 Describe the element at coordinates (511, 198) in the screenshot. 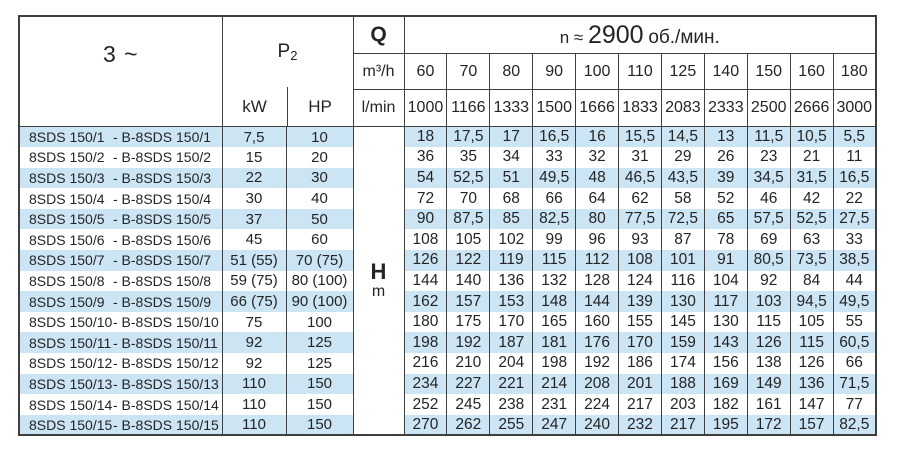

I see `head-value: 68` at that location.